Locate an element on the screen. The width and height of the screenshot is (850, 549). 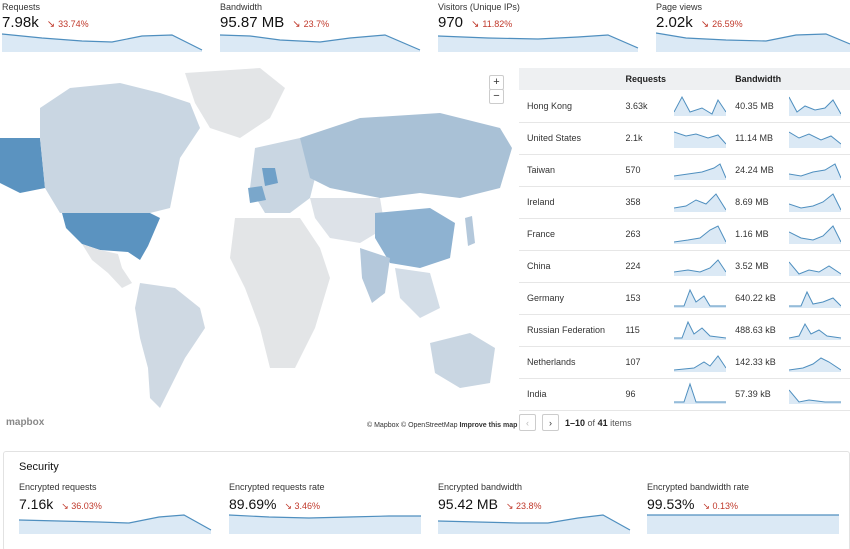
country-name: China is located at coordinates (572, 266).